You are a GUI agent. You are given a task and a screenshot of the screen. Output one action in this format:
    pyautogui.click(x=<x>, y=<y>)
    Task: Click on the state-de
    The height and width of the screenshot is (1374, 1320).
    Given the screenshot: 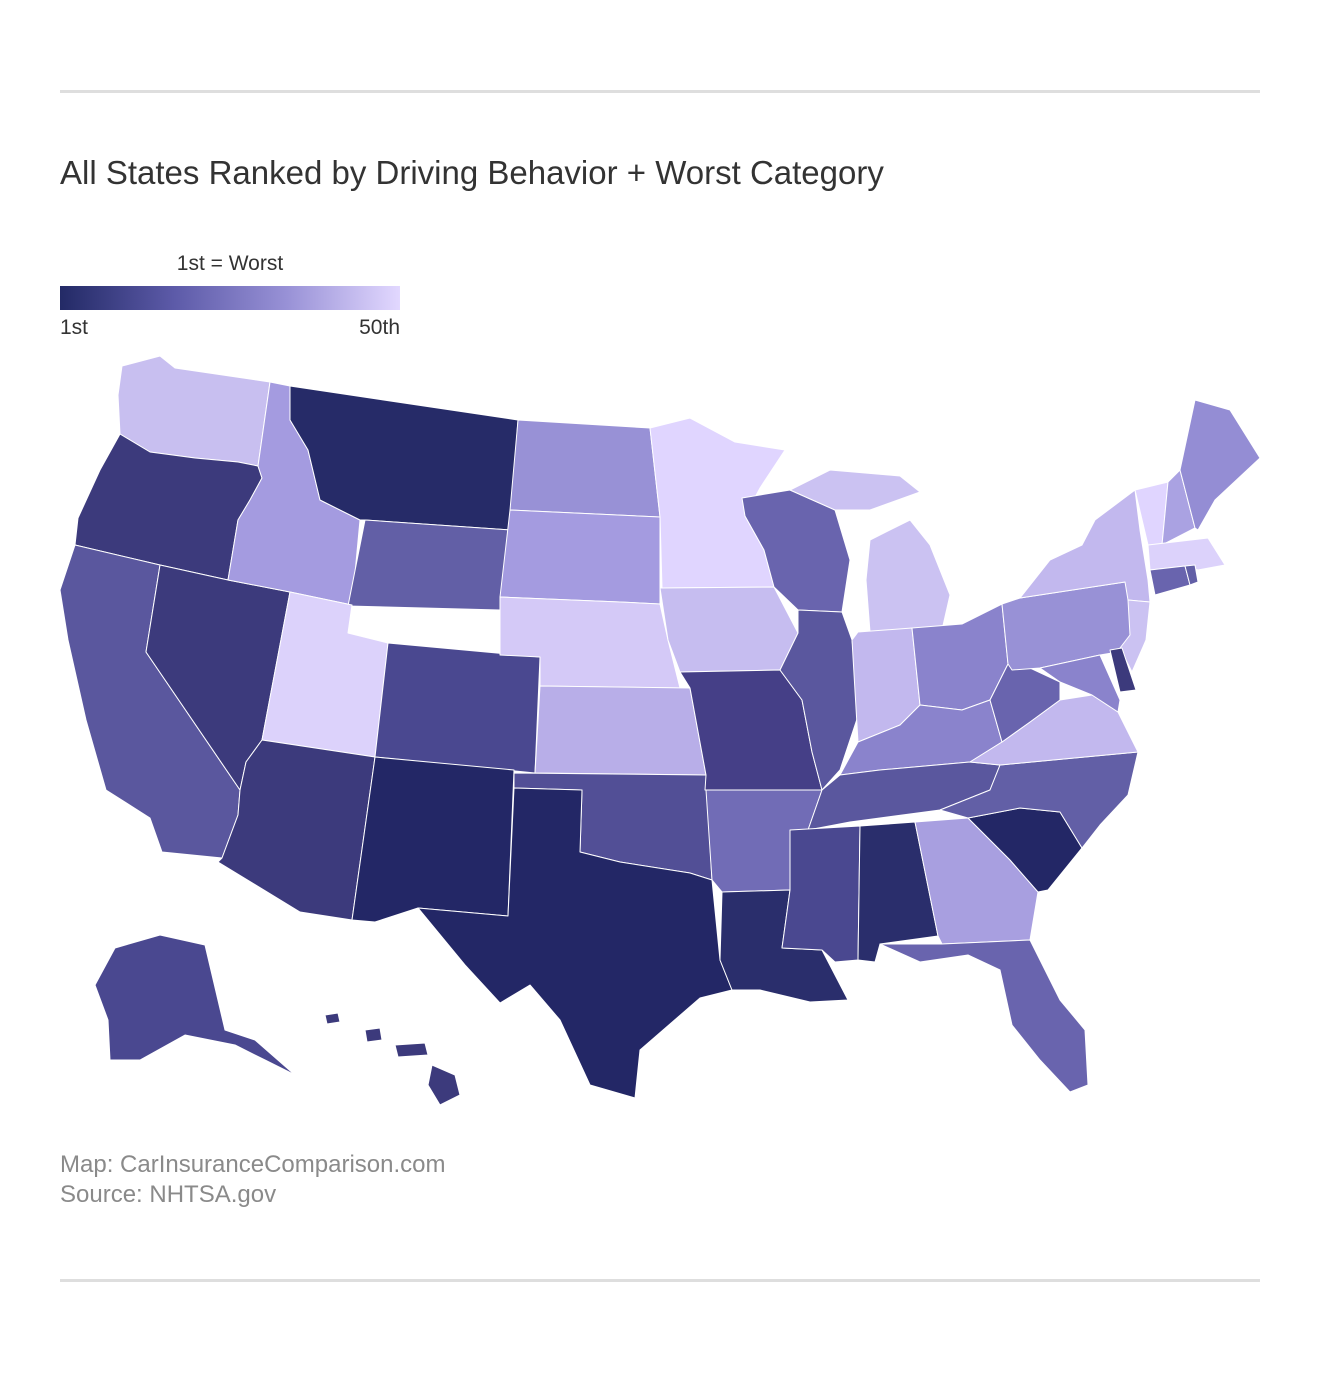 What is the action you would take?
    pyautogui.click(x=1123, y=670)
    